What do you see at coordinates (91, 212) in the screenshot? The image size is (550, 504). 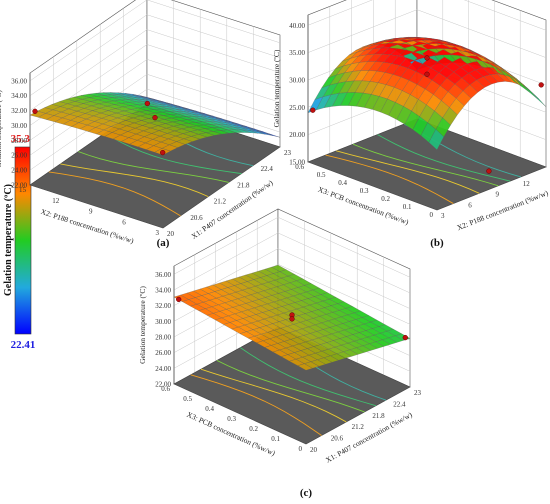 I see `y-tick-label: 9` at bounding box center [91, 212].